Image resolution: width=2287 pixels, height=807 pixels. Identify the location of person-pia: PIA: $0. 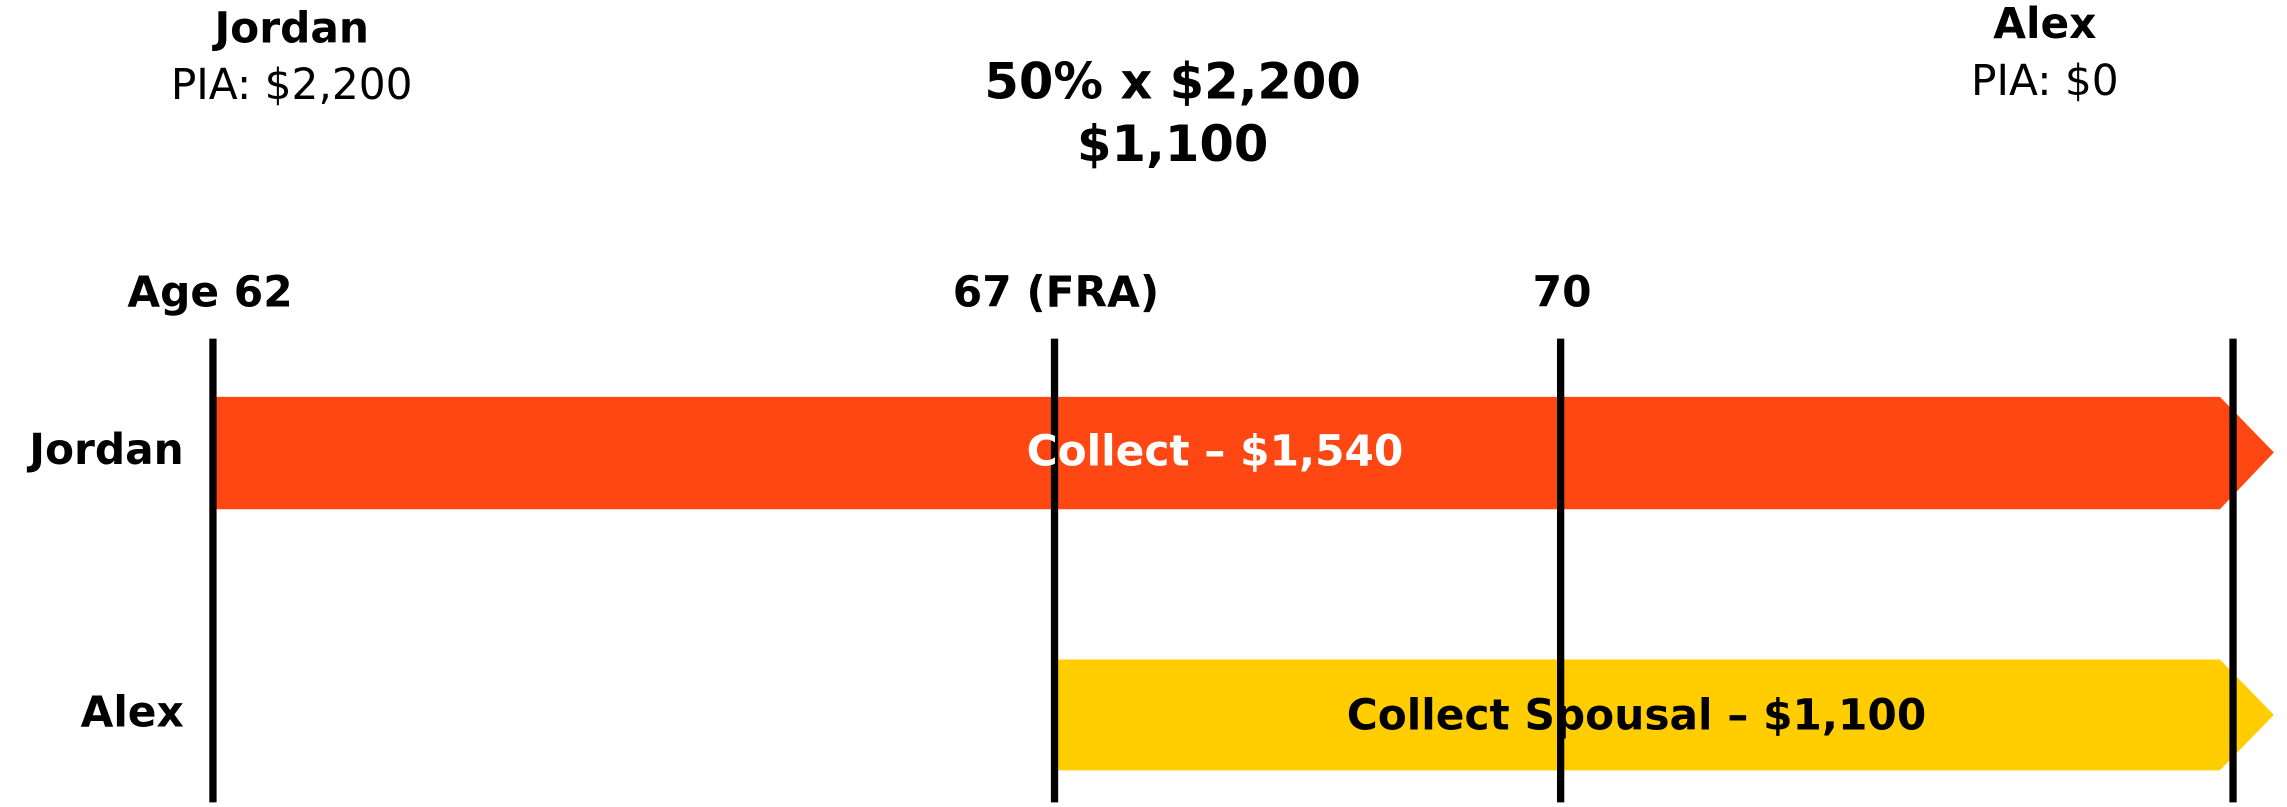
(2045, 80).